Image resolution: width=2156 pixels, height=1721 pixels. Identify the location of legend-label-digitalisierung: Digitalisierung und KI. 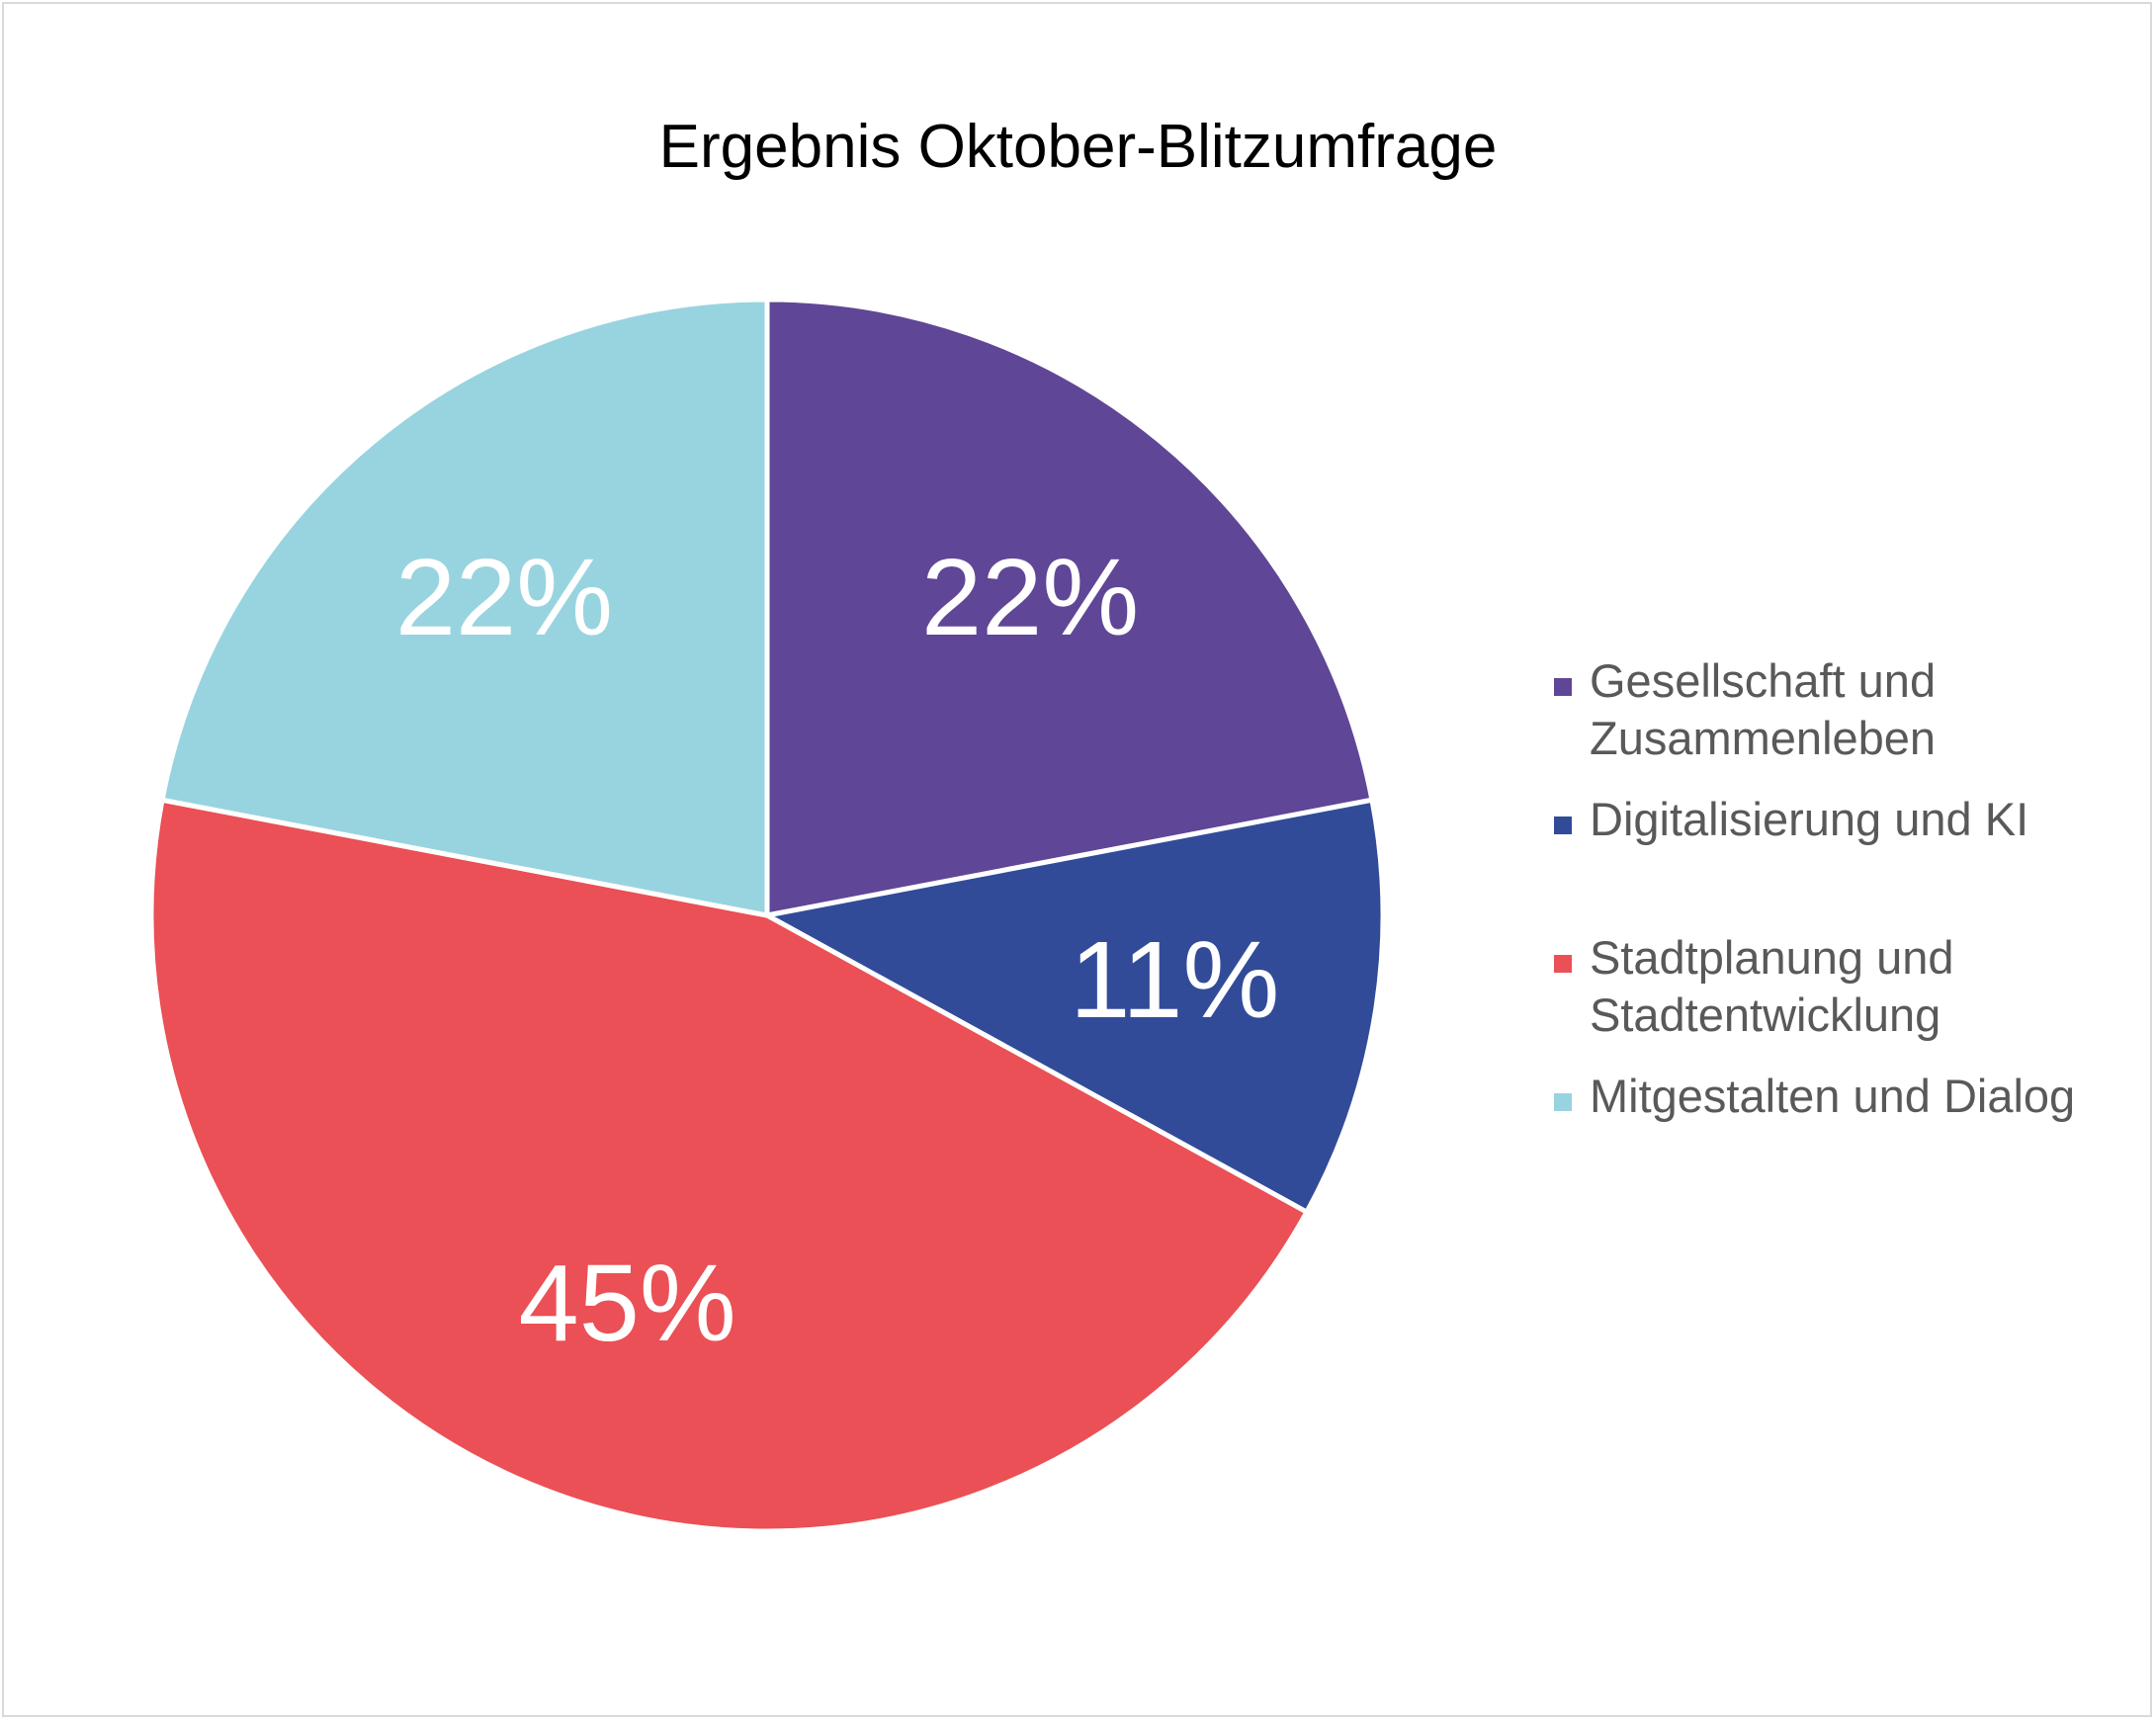
(1809, 819).